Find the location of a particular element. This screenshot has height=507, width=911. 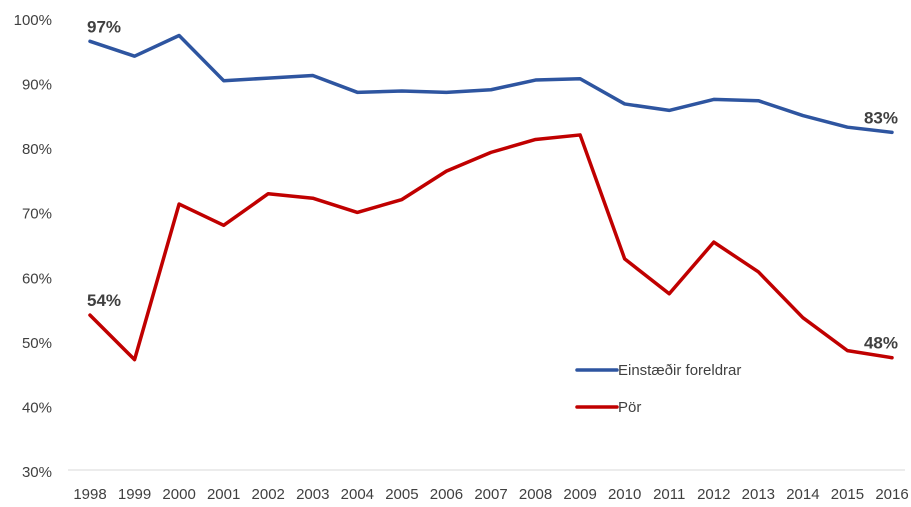

data-label: 54% is located at coordinates (104, 300).